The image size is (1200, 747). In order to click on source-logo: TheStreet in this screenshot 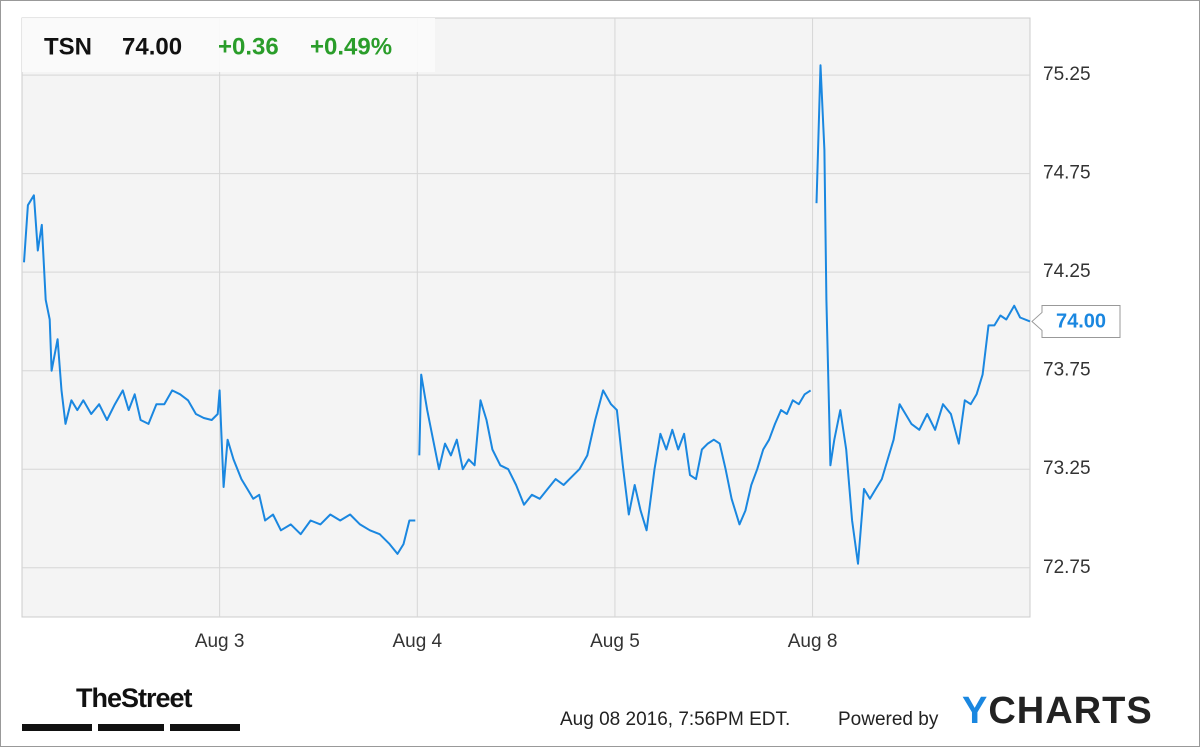, I will do `click(134, 698)`.